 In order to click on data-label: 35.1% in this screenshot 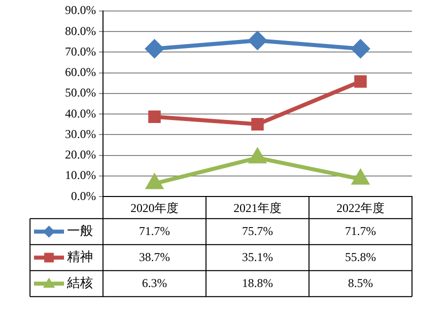, I will do `click(257, 257)`.